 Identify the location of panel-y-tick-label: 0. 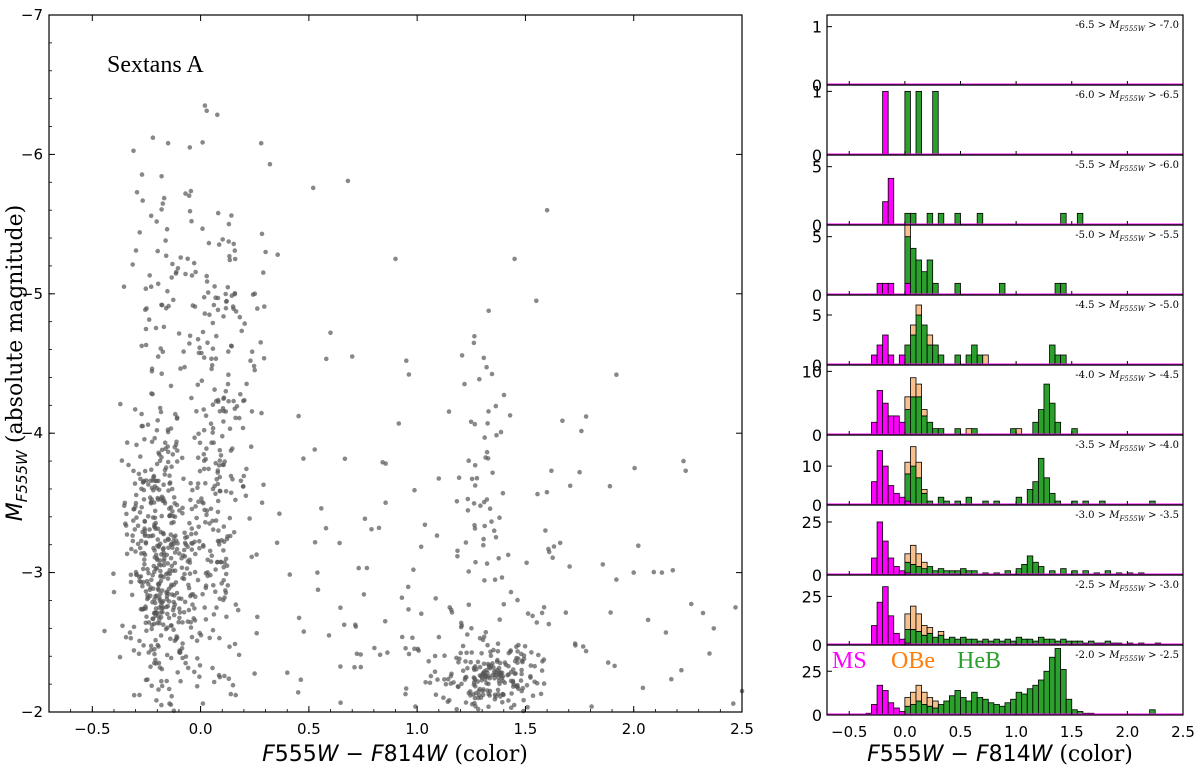
(817, 225).